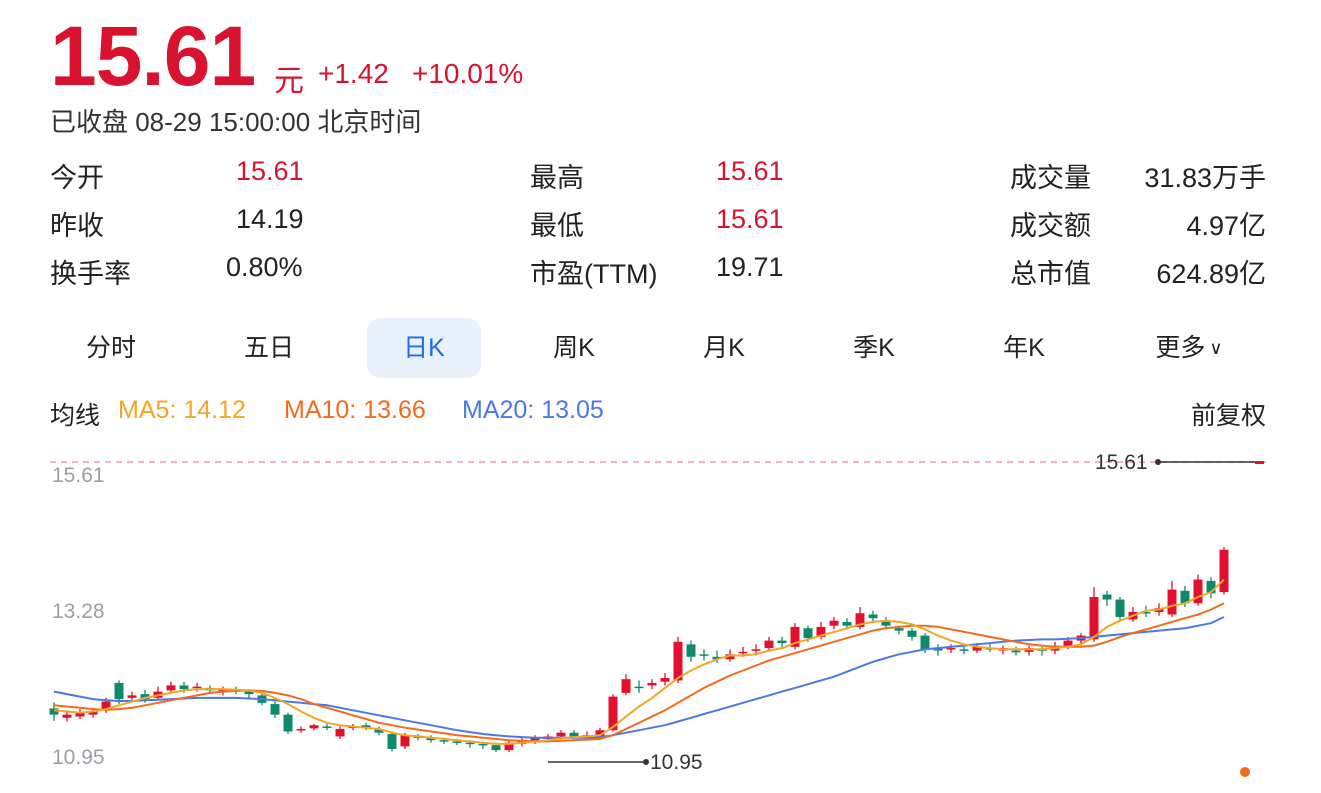  What do you see at coordinates (1245, 772) in the screenshot?
I see `live-indicator-dot` at bounding box center [1245, 772].